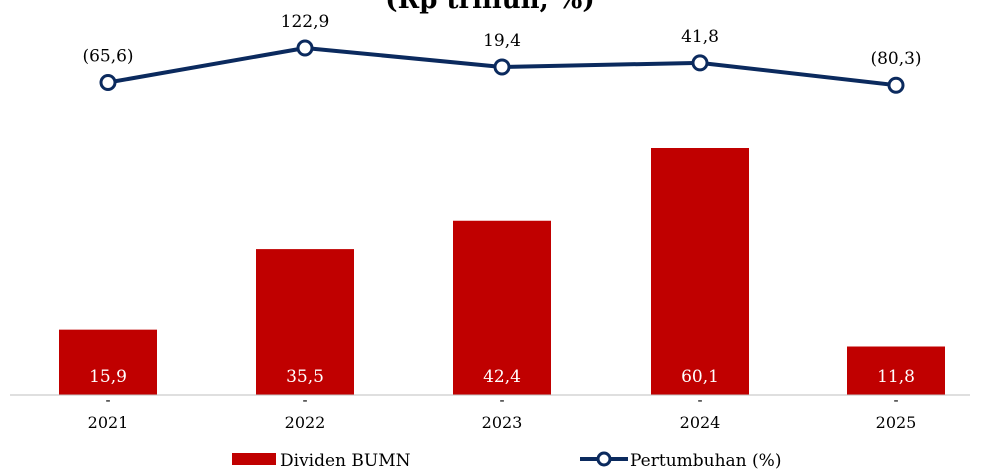 This screenshot has width=981, height=470. I want to click on legend-label-pertumbuhan: Pertumbuhan (%), so click(705, 460).